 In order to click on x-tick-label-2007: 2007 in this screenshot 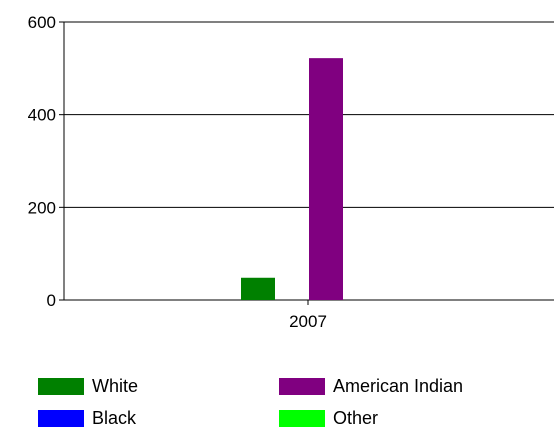, I will do `click(308, 321)`.